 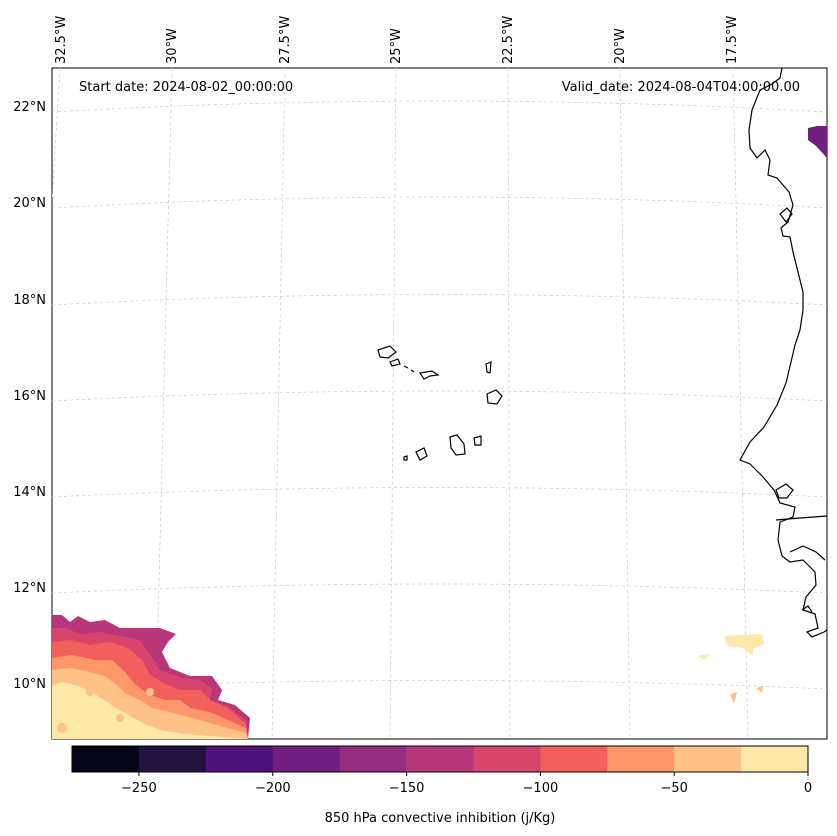 I want to click on colorbar-outline, so click(x=440, y=759).